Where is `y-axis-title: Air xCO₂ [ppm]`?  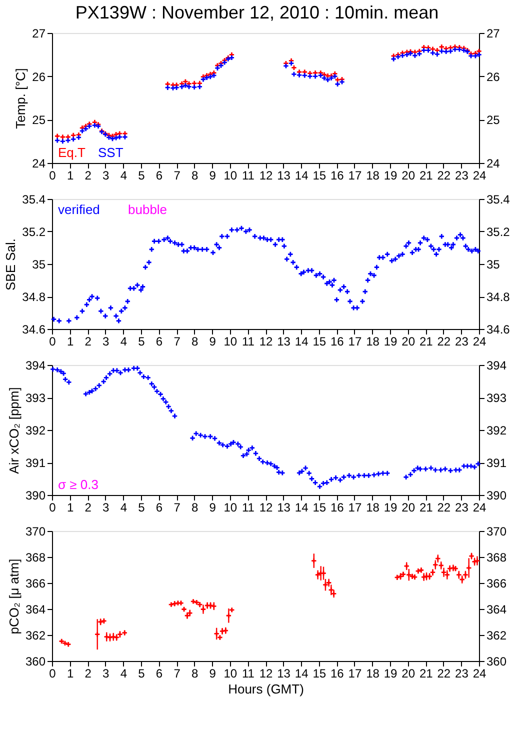
y-axis-title: Air xCO₂ [ppm] is located at coordinates (14, 430).